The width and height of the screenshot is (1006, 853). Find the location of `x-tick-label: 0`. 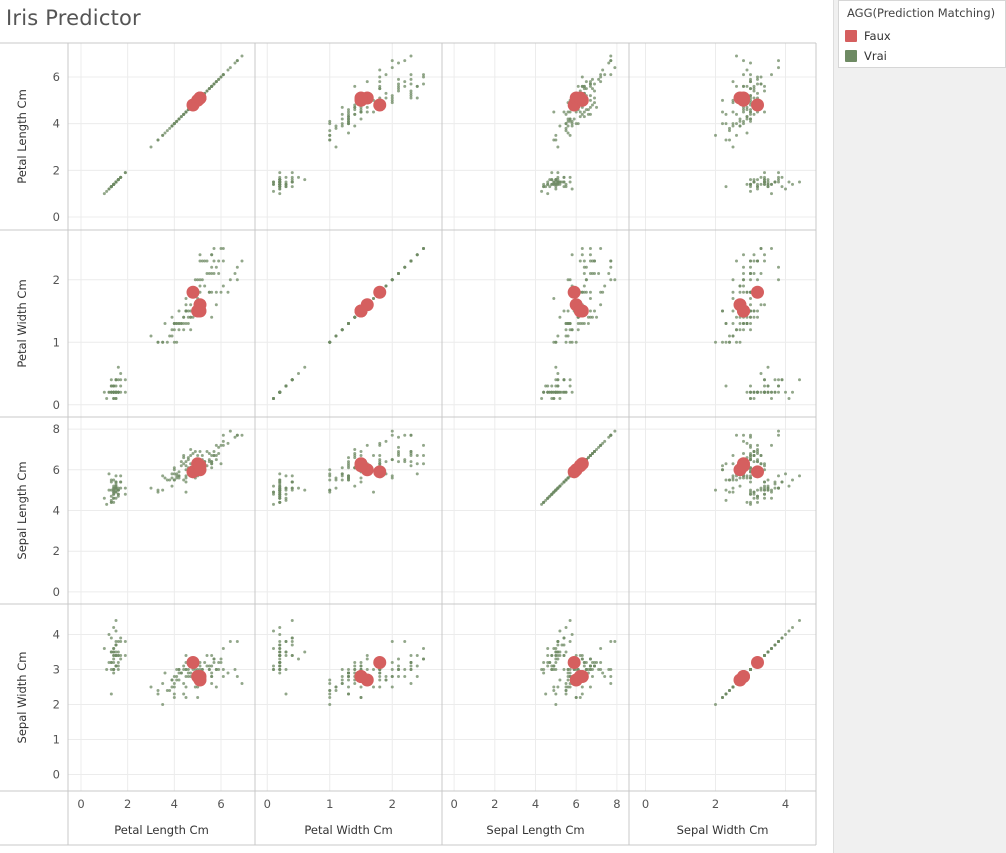

x-tick-label: 0 is located at coordinates (80, 804).